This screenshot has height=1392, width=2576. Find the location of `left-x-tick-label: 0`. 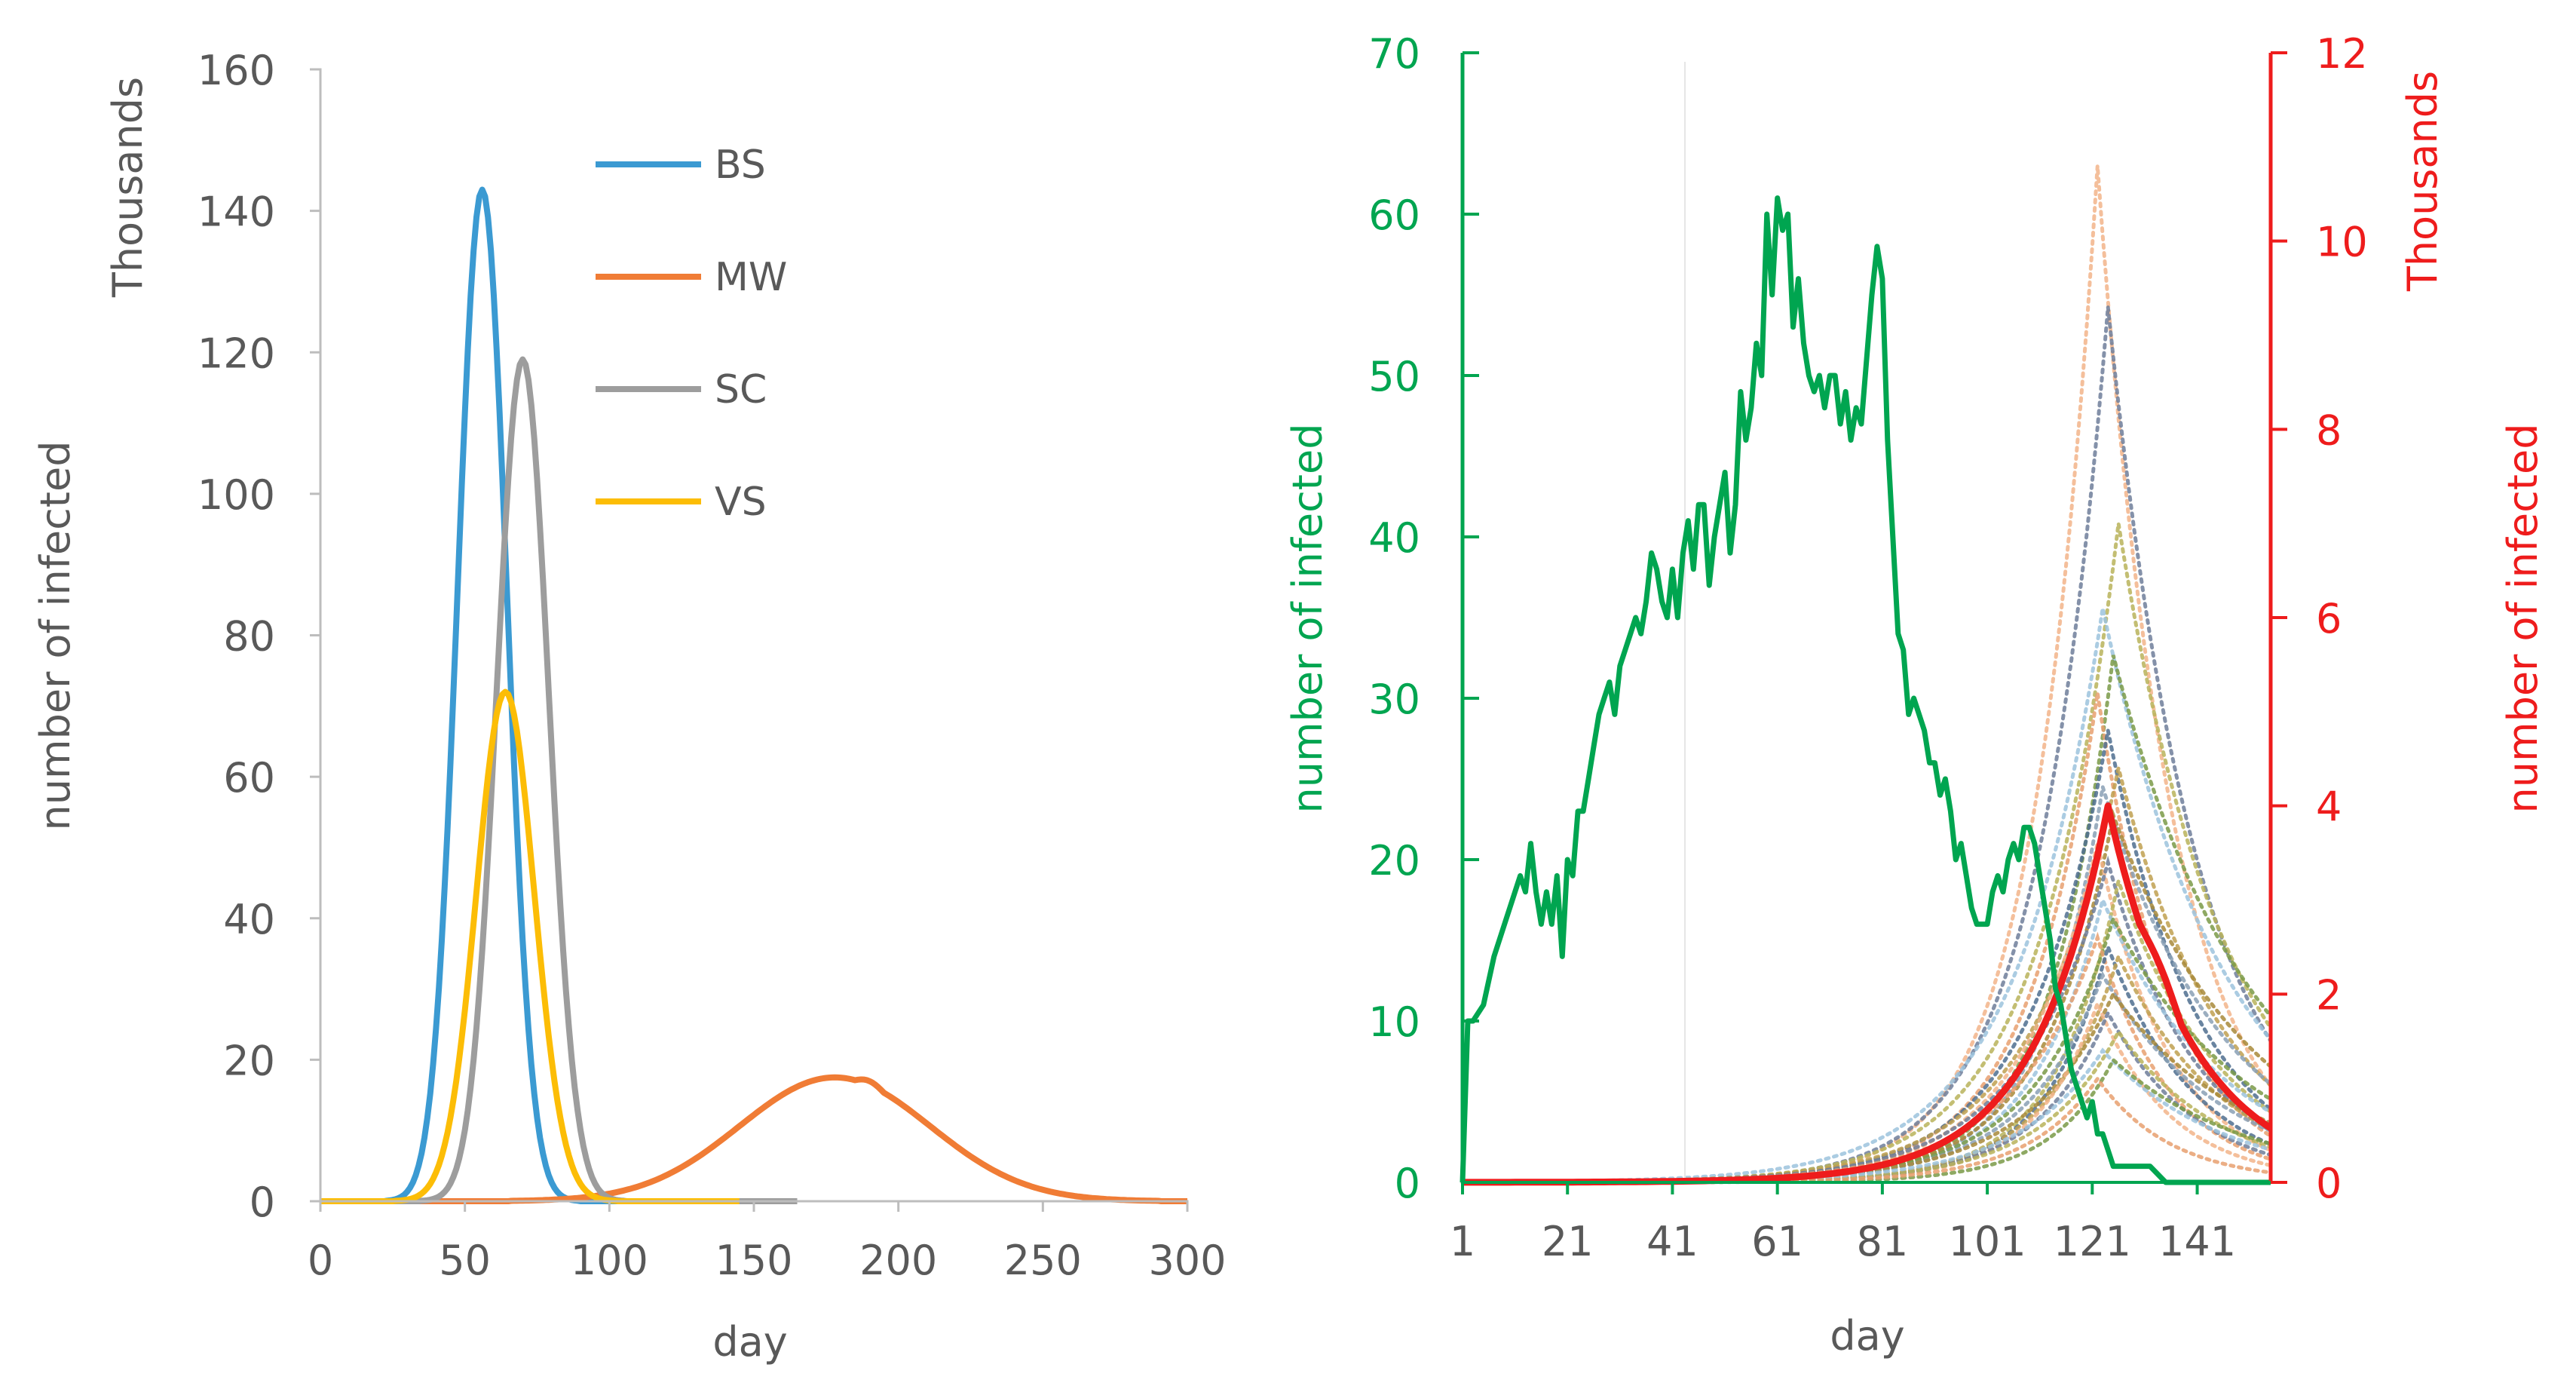

left-x-tick-label: 0 is located at coordinates (320, 1260).